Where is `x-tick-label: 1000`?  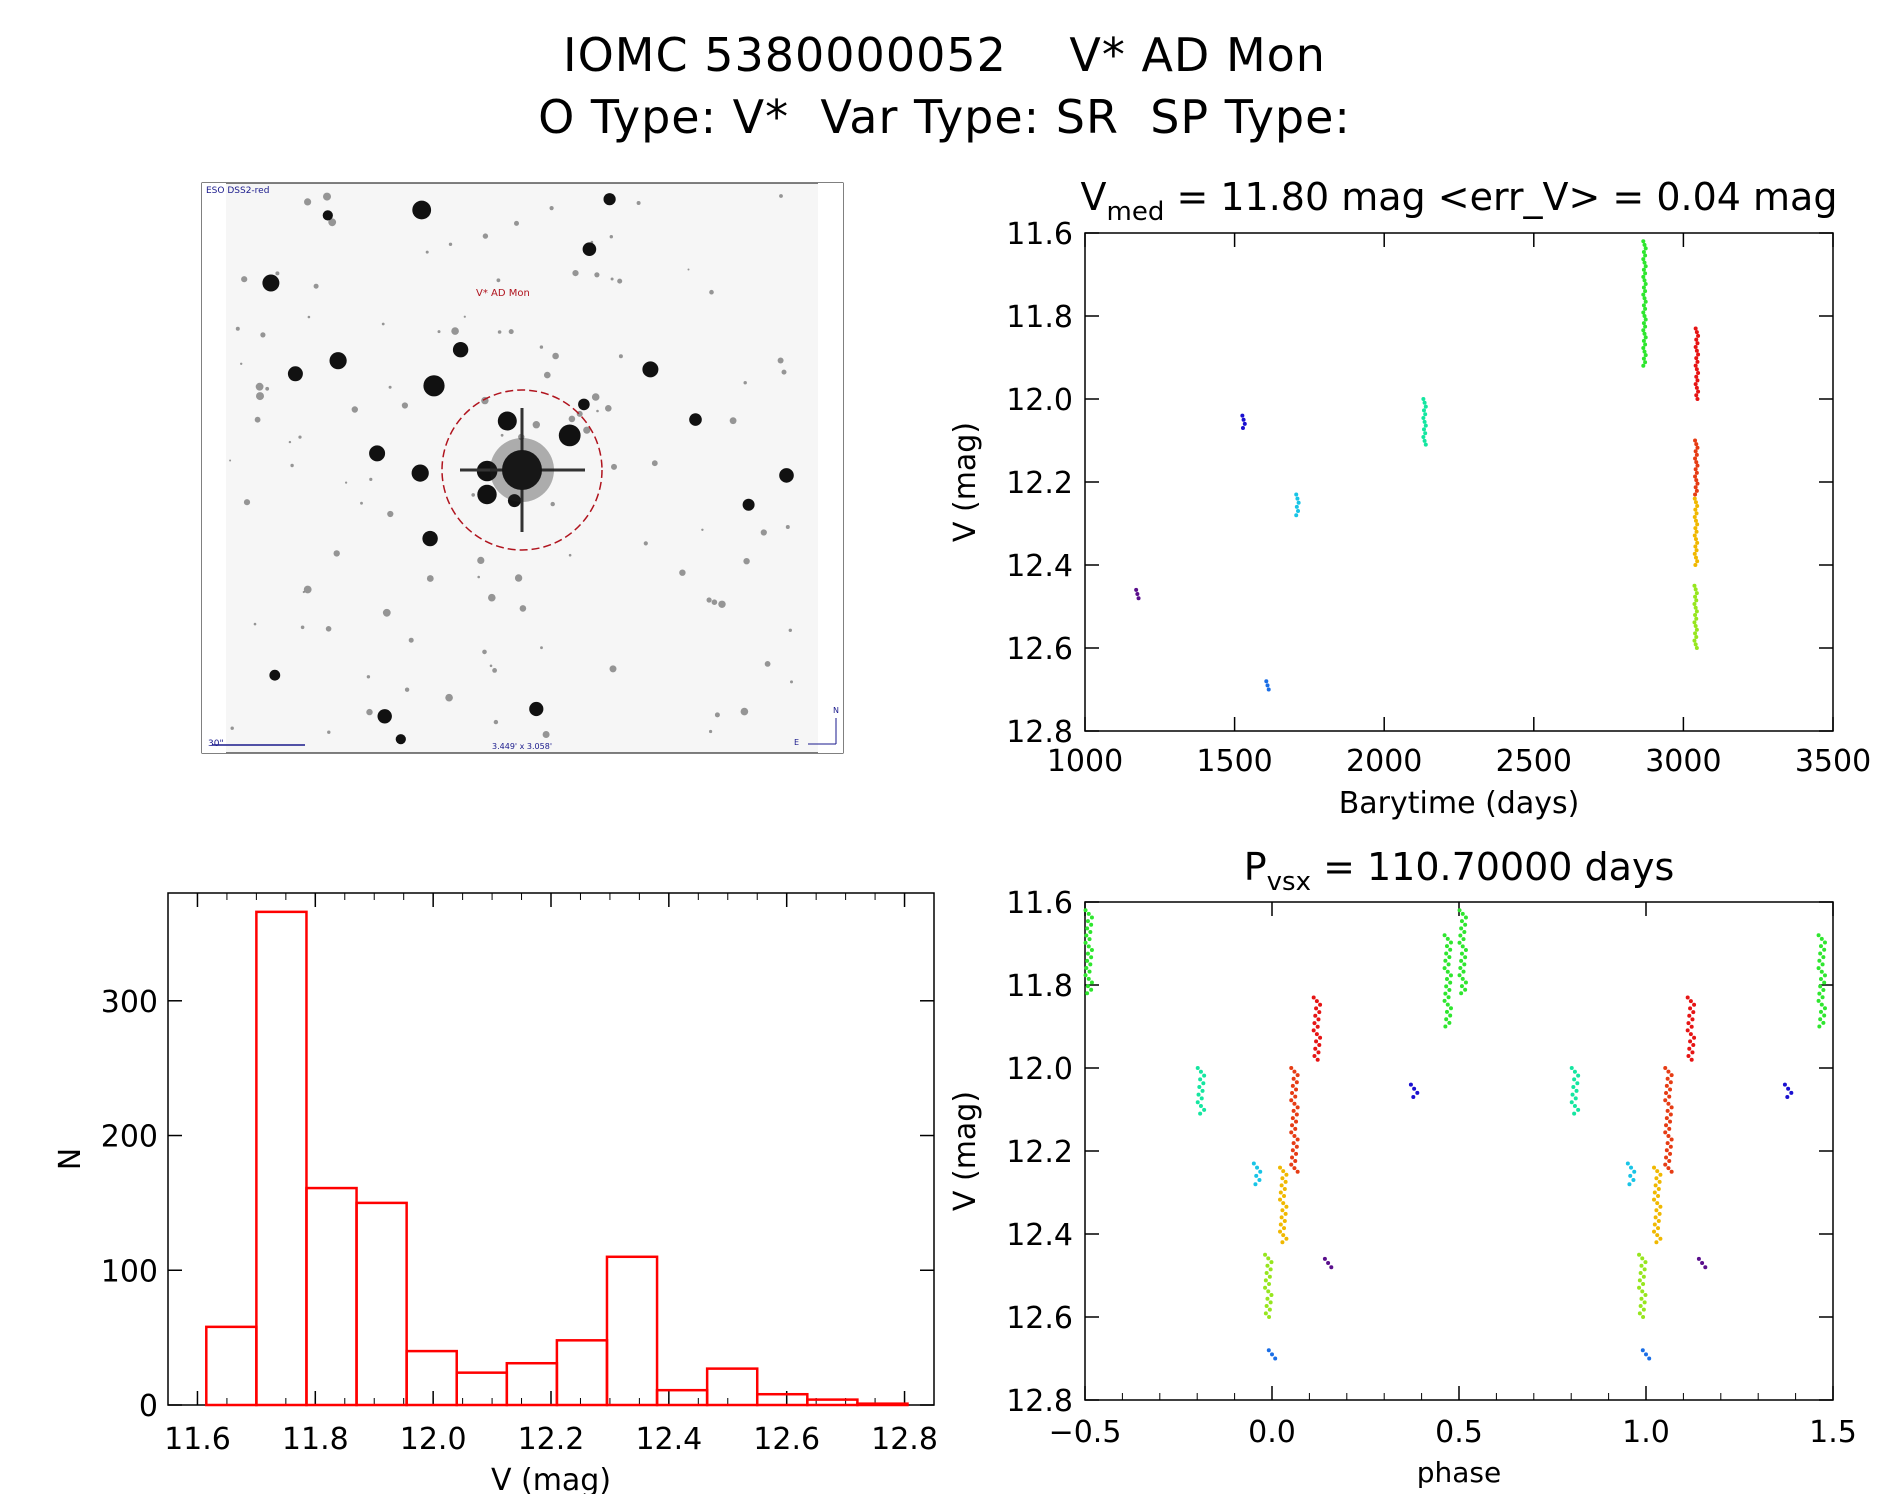 x-tick-label: 1000 is located at coordinates (1085, 761).